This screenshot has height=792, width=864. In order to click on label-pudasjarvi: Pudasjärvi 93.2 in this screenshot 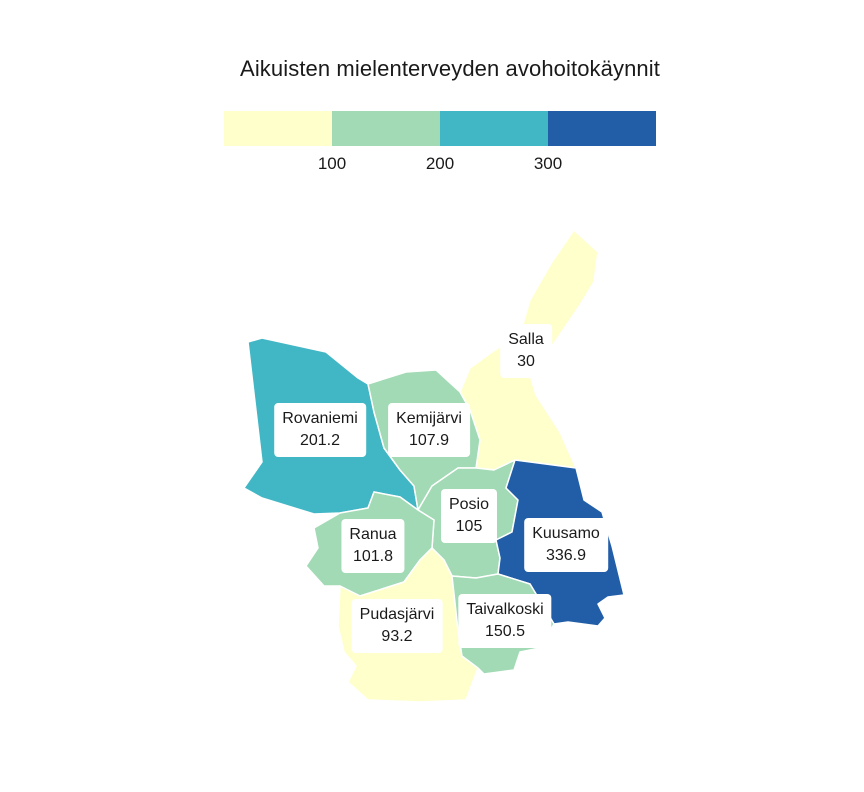, I will do `click(397, 626)`.